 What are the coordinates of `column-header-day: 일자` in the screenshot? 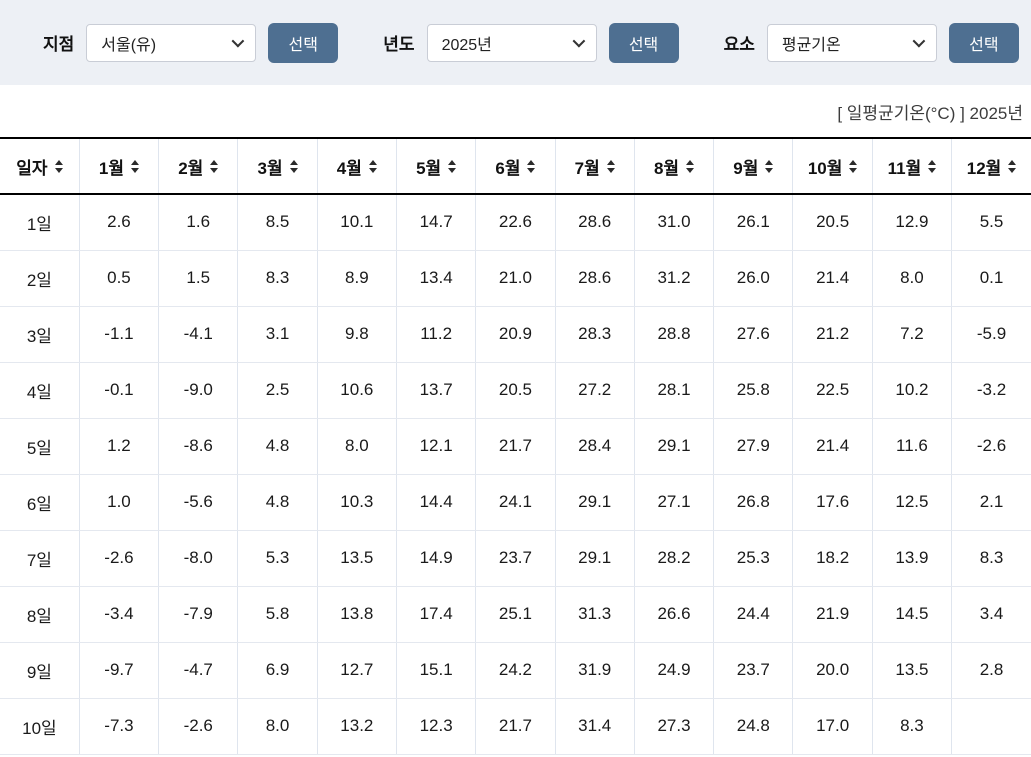 It's located at (40, 166).